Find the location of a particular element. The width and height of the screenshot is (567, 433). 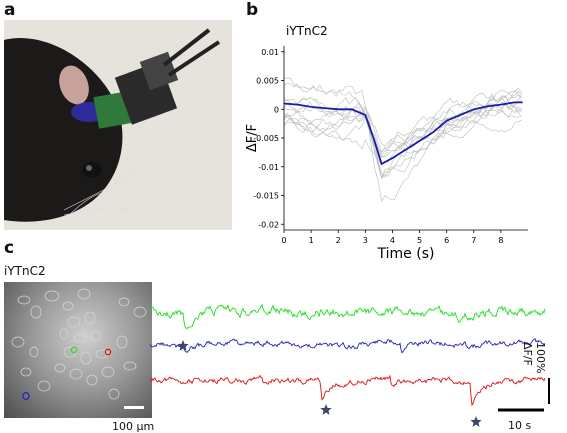

x-tick-label: 2 is located at coordinates (338, 240).